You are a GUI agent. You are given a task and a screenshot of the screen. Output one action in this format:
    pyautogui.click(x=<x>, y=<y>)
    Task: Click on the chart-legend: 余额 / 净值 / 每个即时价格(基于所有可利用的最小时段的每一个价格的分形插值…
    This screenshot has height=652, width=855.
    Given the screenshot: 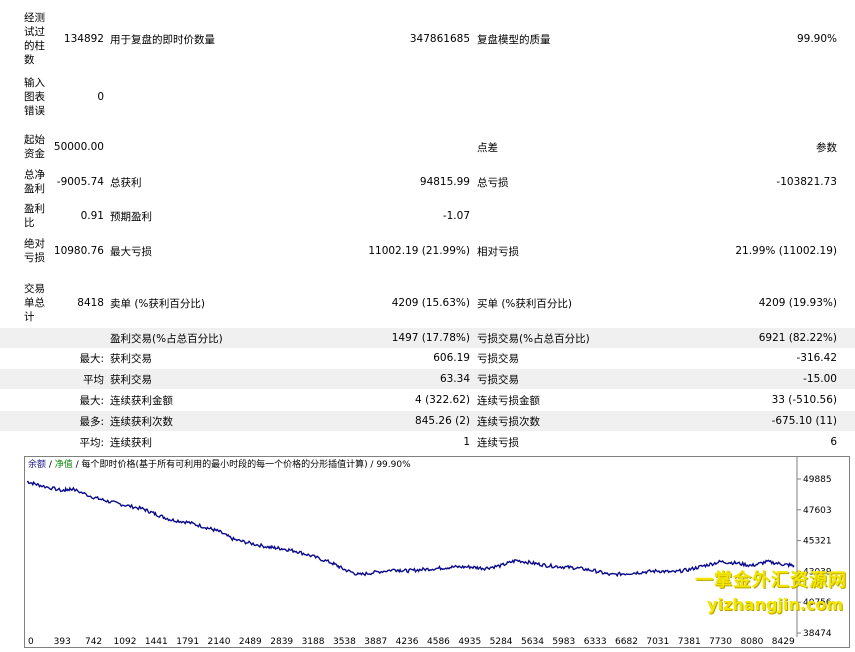 What is the action you would take?
    pyautogui.click(x=219, y=465)
    